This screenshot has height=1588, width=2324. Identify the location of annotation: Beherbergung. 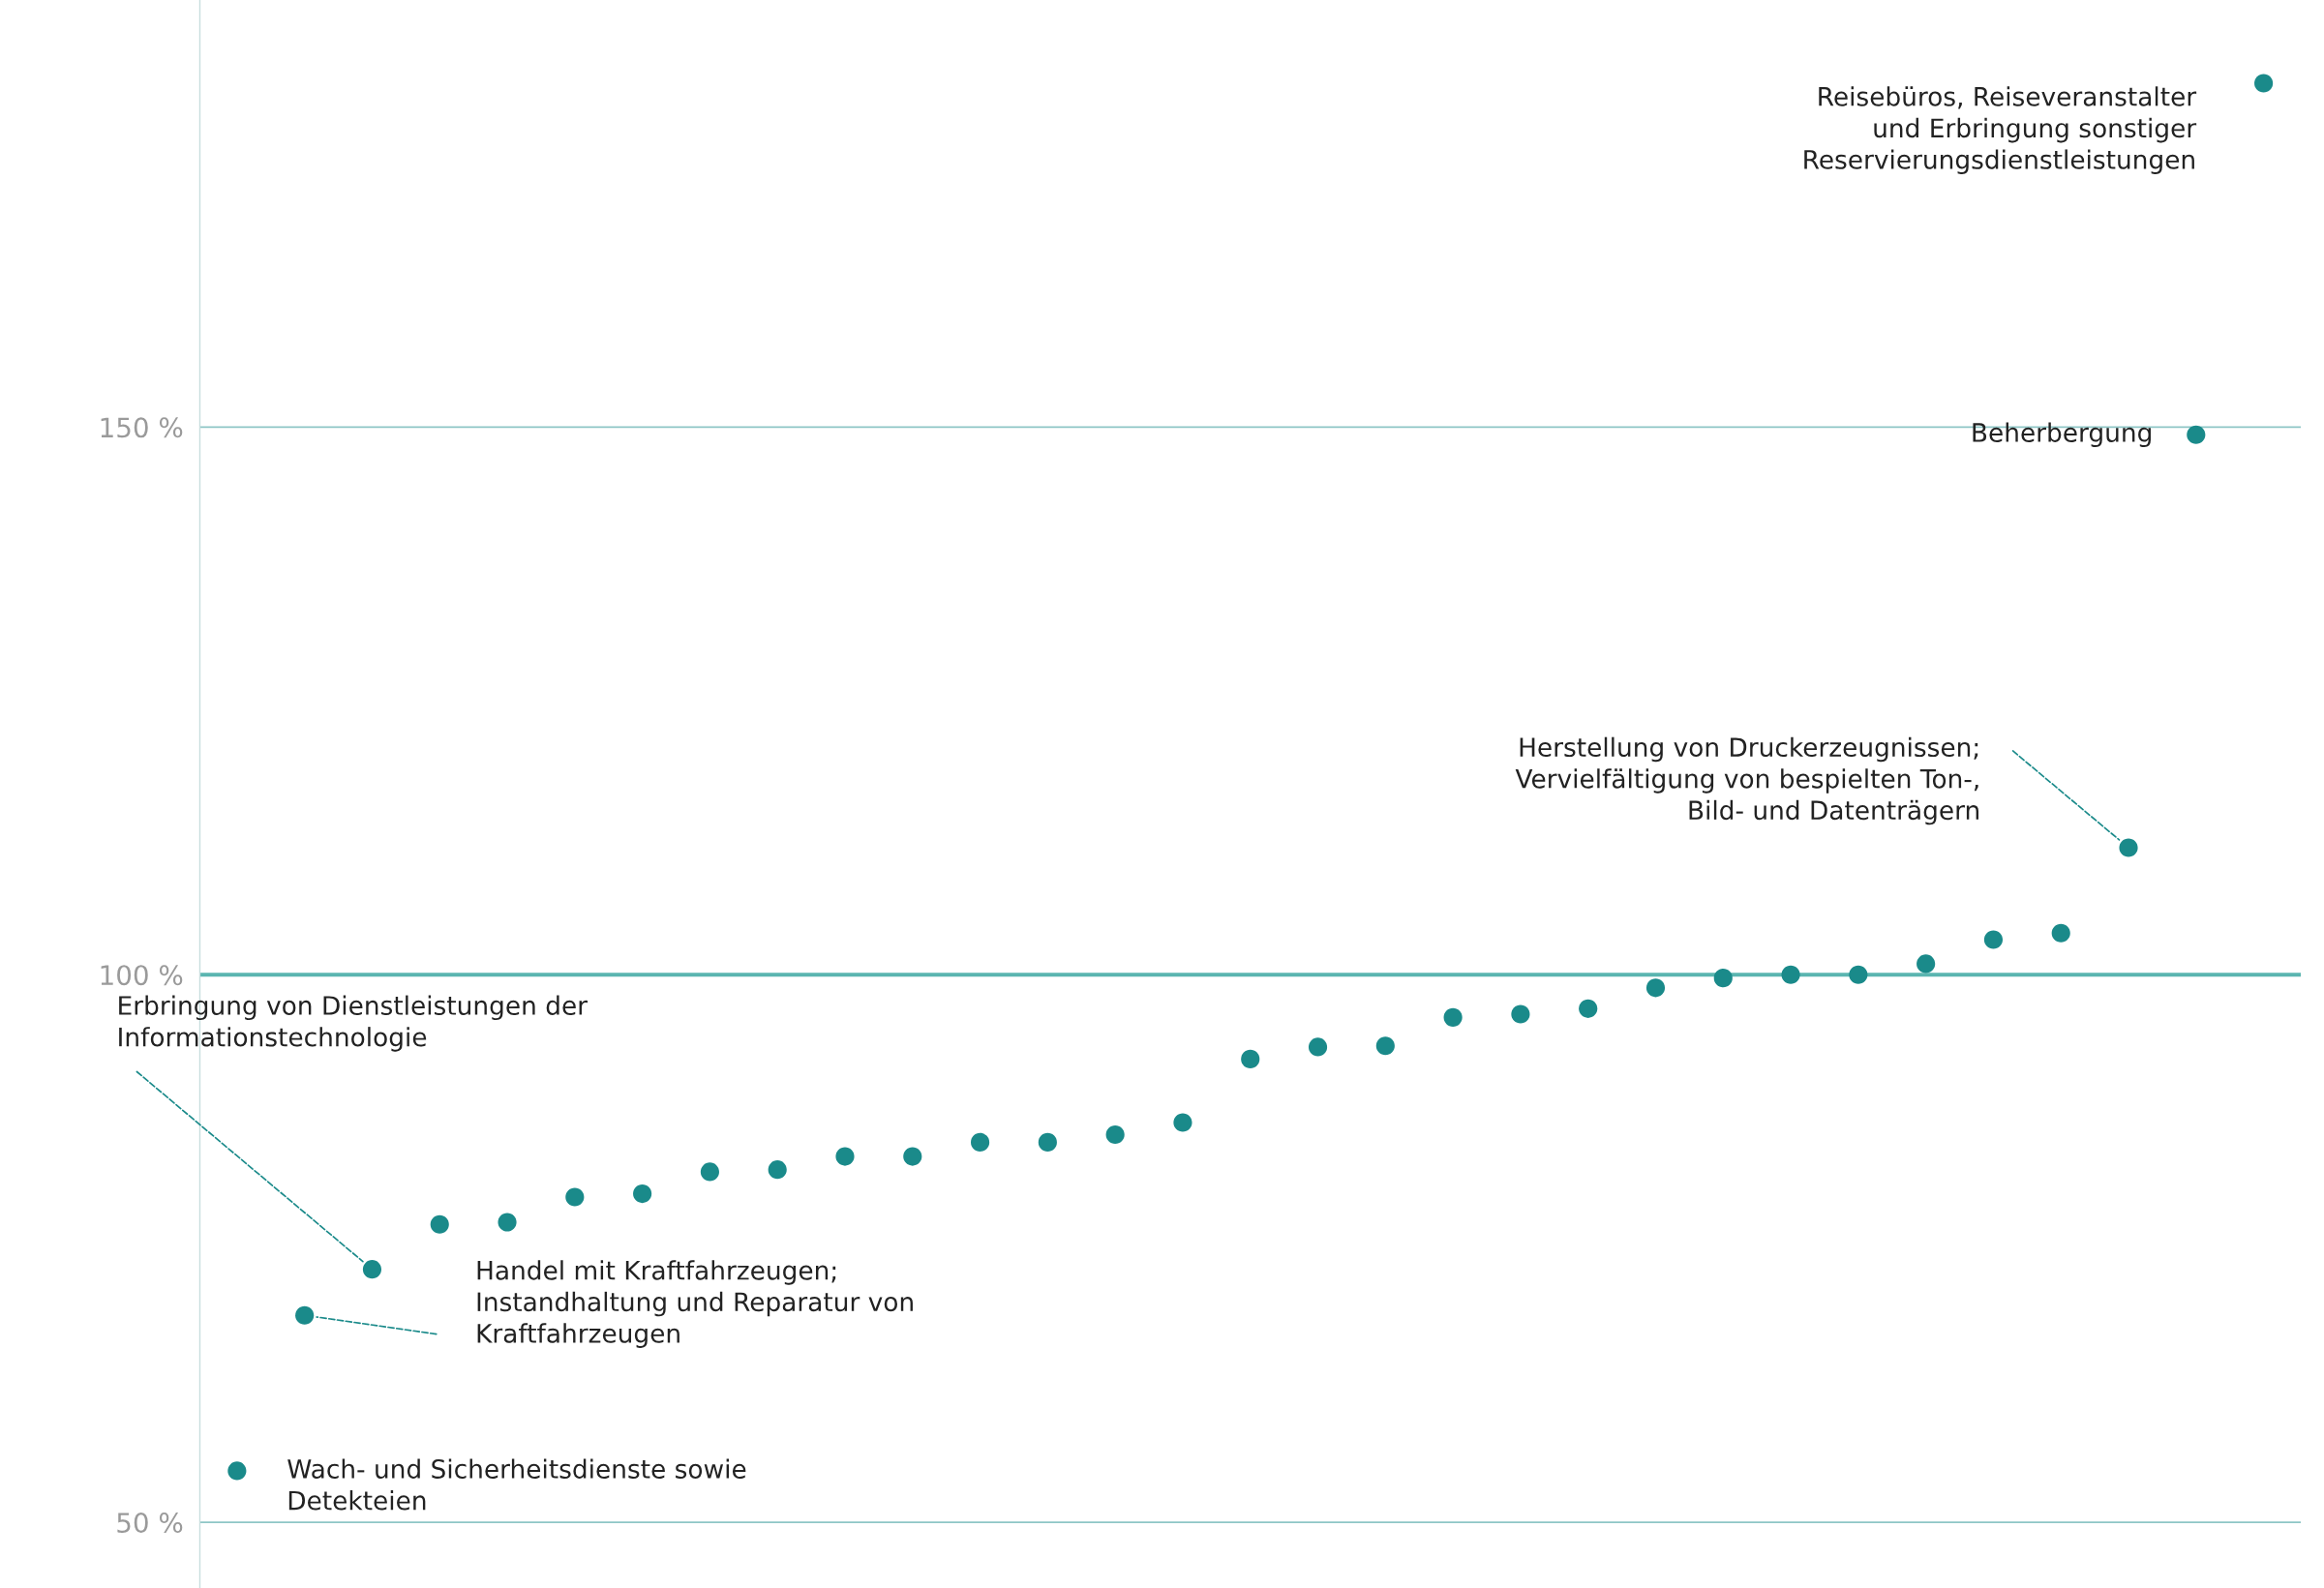
(2062, 435).